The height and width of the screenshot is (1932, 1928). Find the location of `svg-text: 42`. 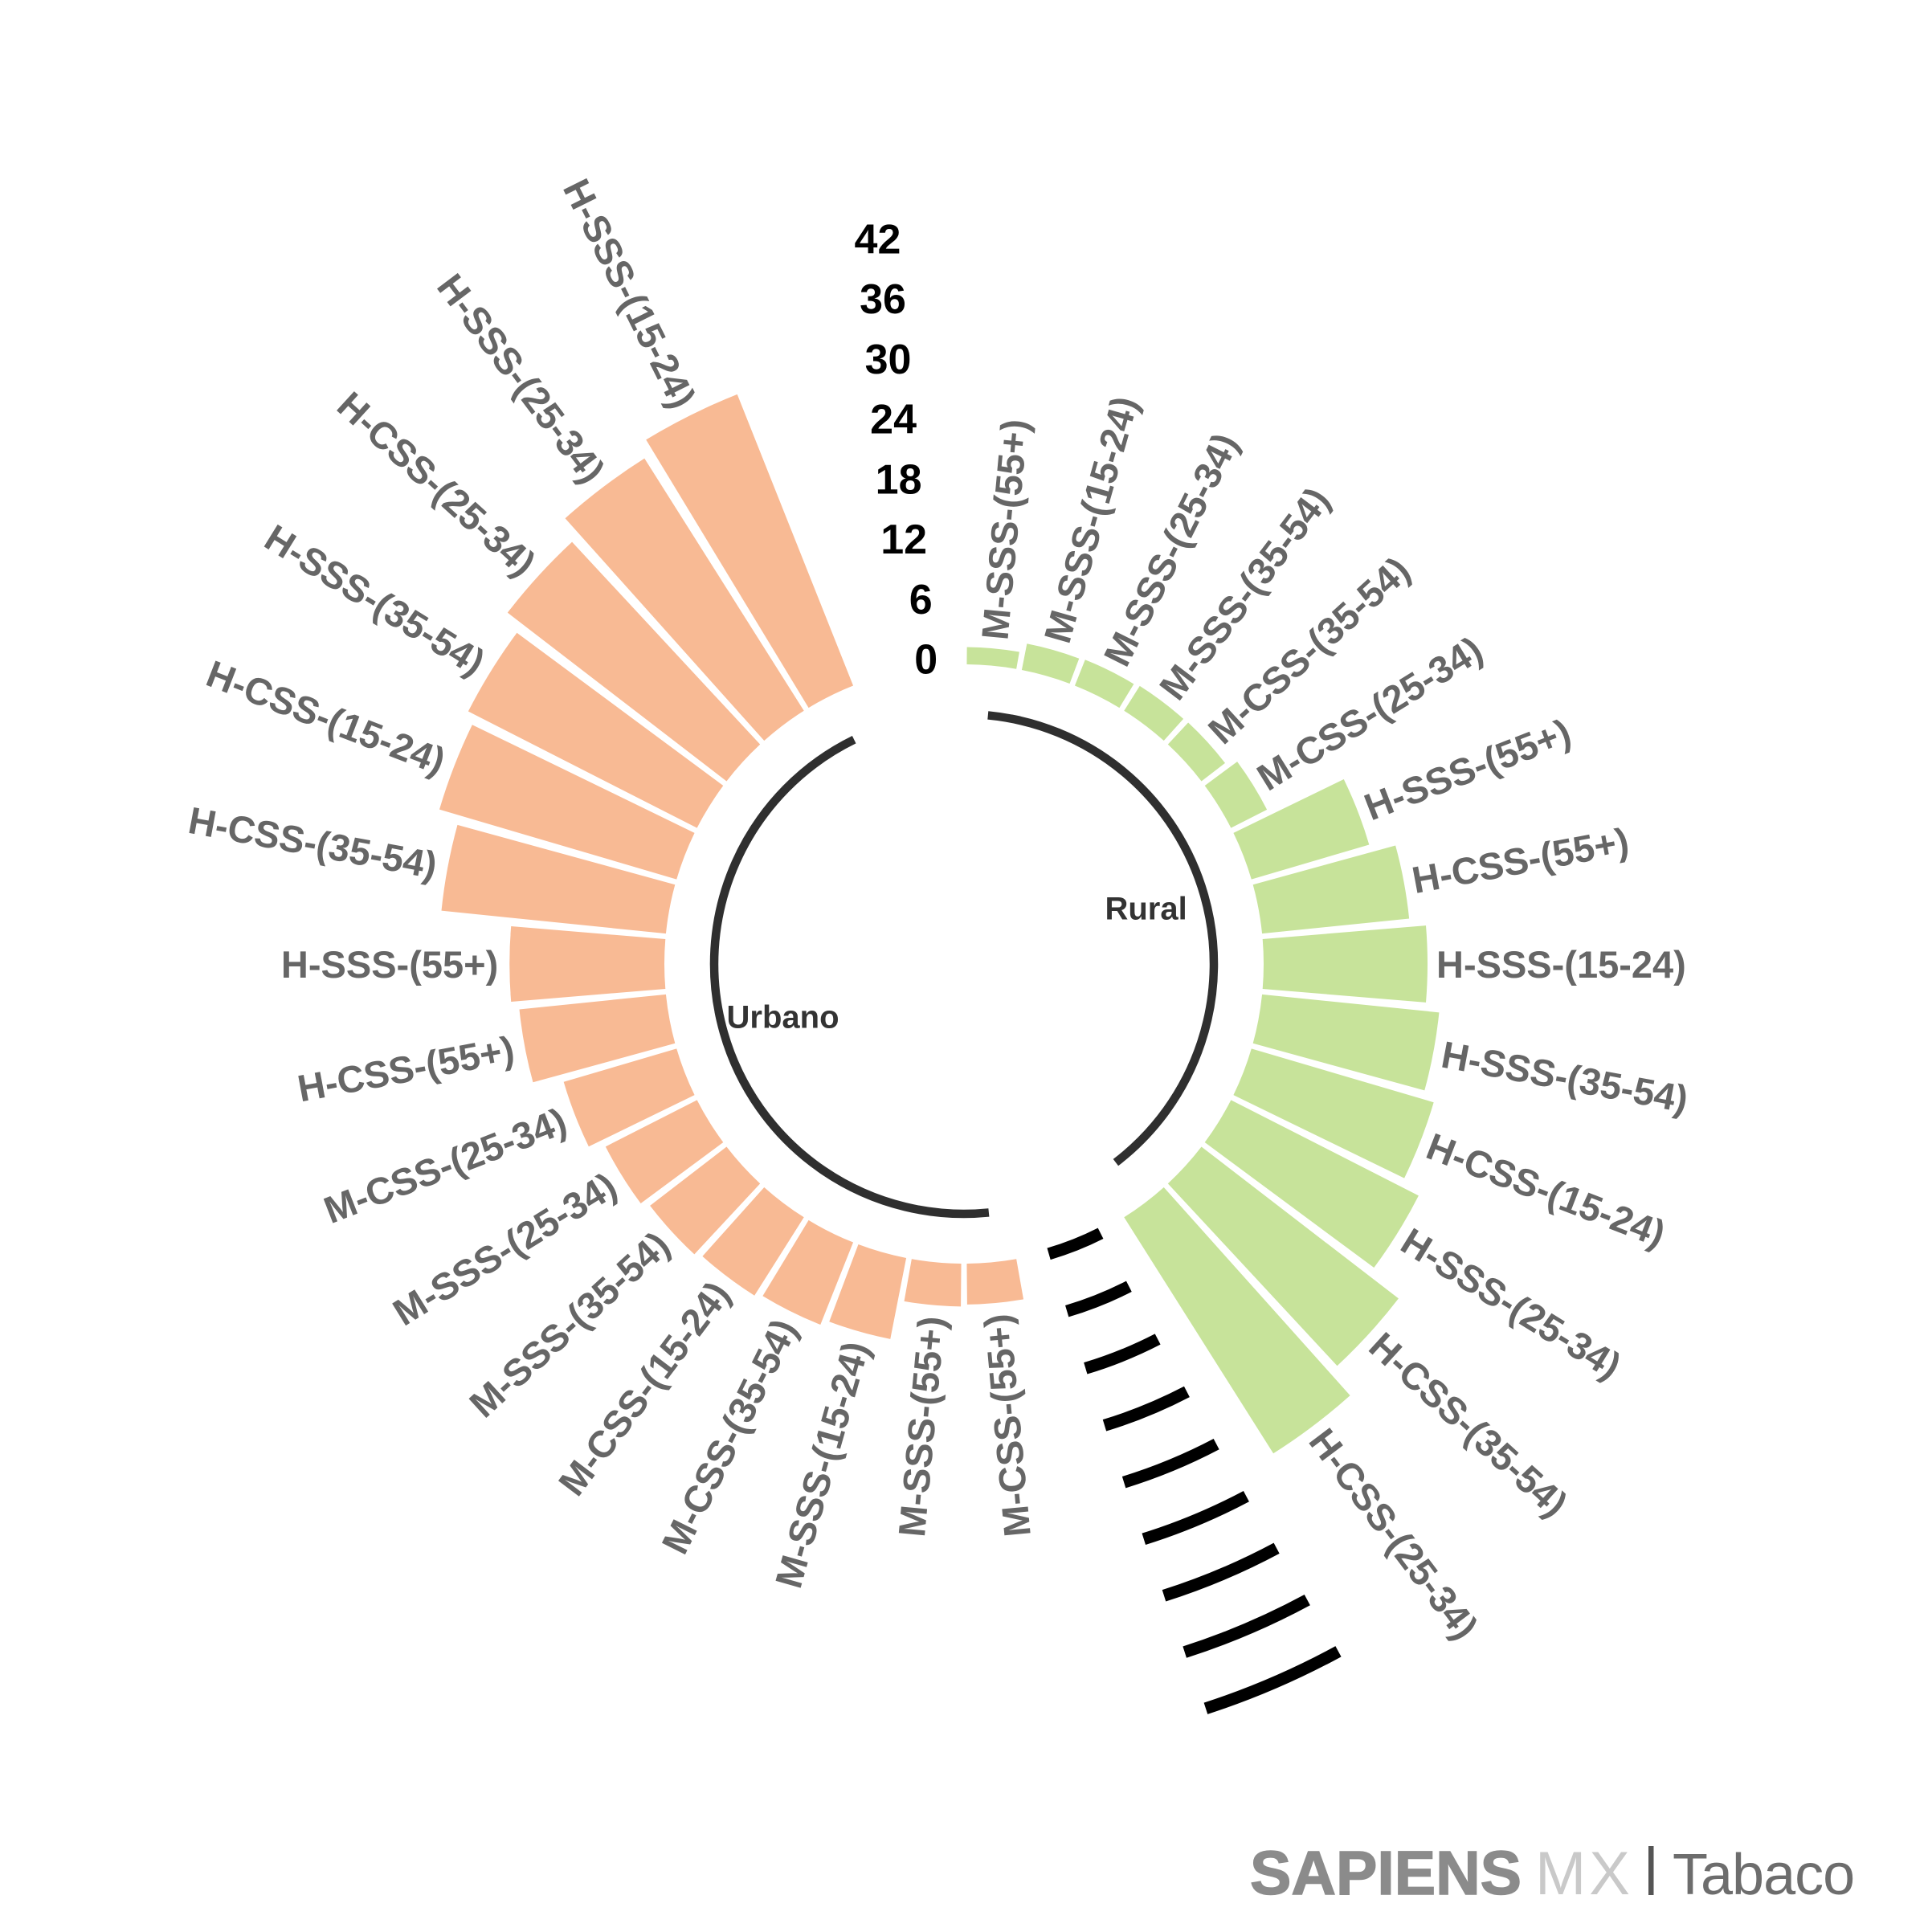

svg-text: 42 is located at coordinates (878, 240).